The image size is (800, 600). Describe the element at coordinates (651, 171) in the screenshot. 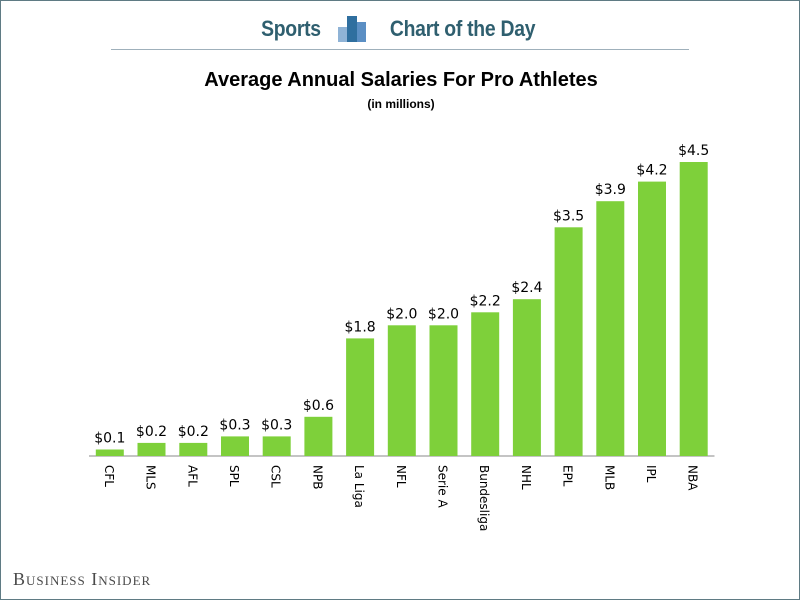

I see `data-label: $4.2` at that location.